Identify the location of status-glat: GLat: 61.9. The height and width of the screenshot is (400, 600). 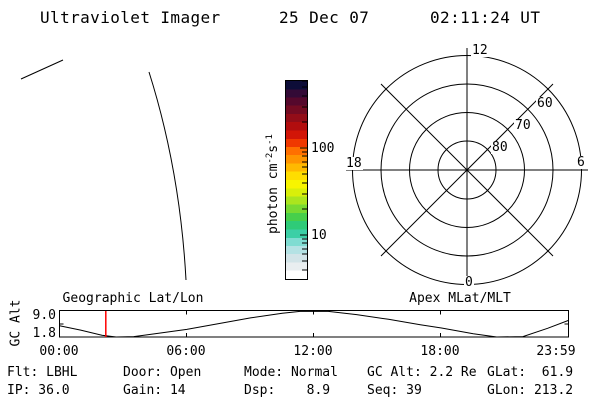
(530, 372).